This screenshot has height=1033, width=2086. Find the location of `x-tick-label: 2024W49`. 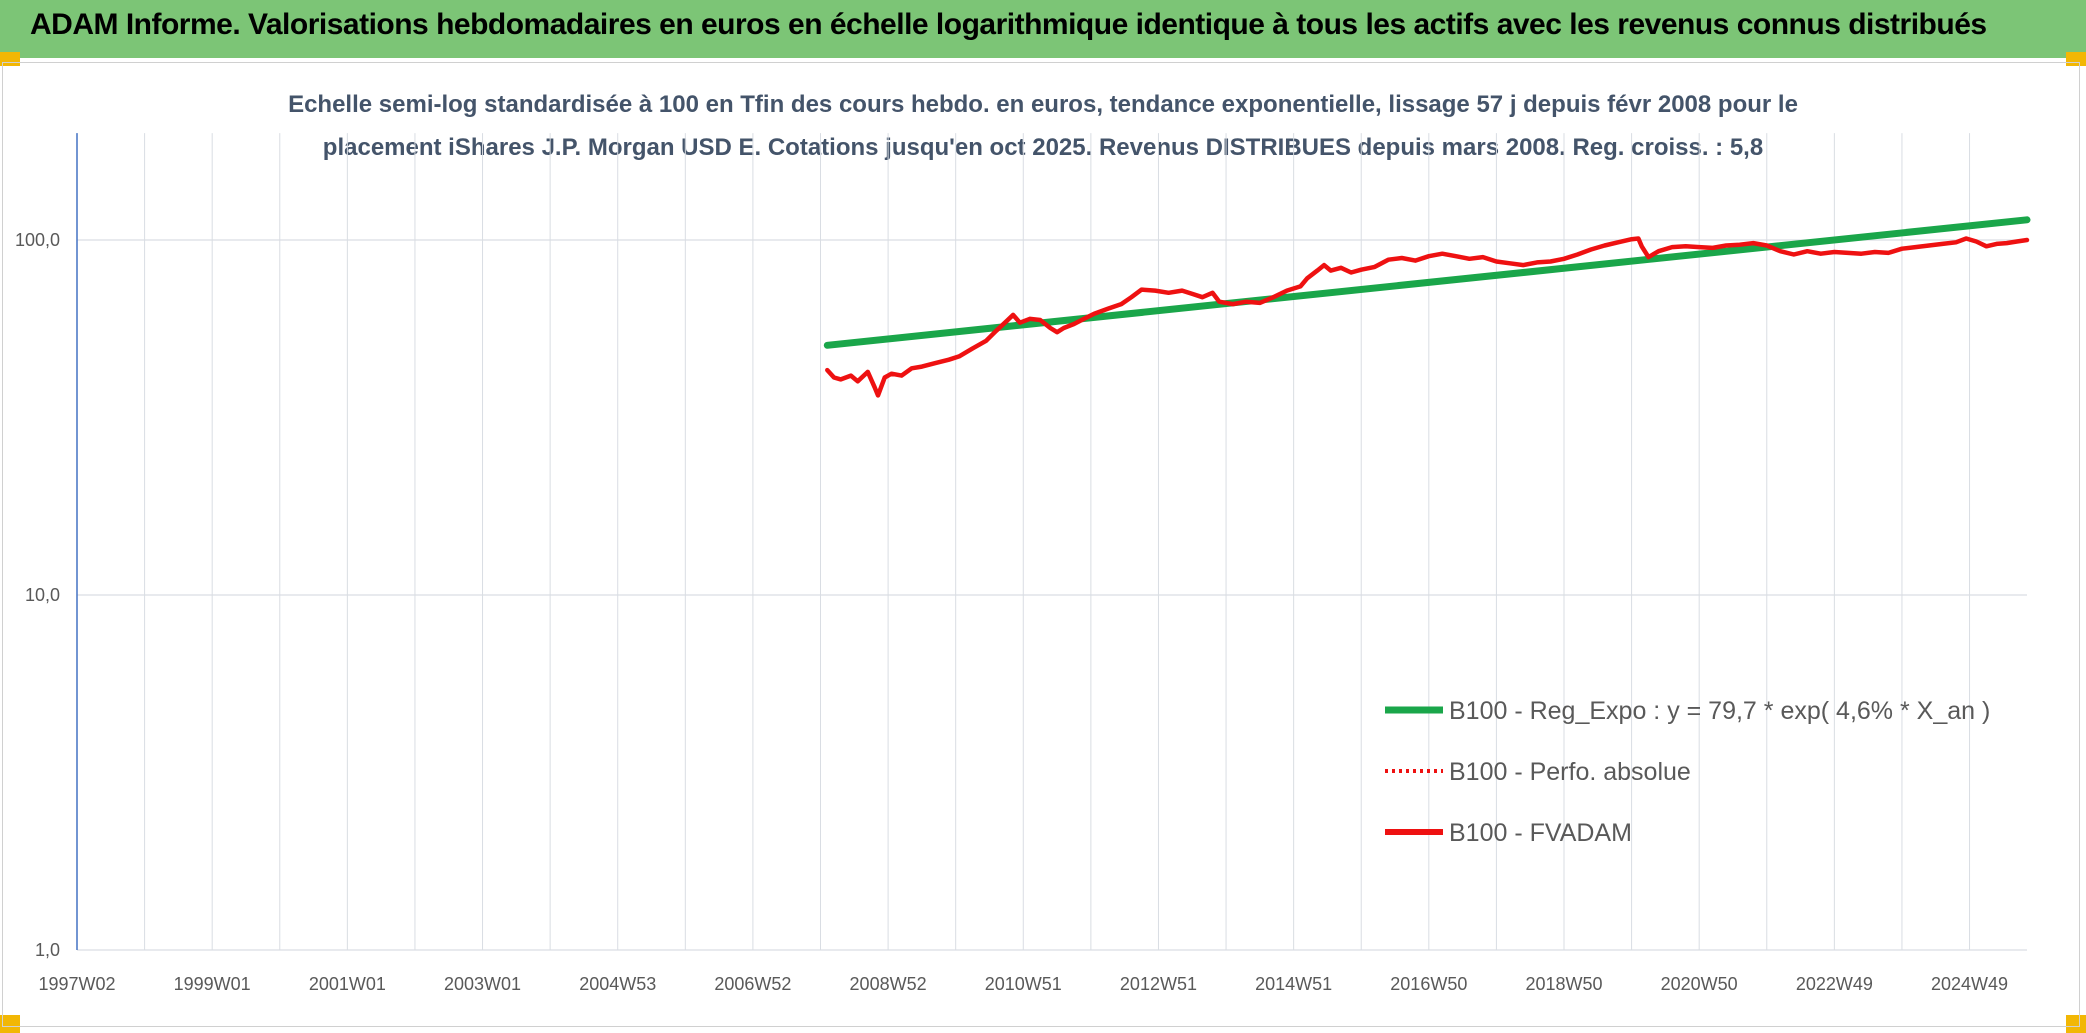

x-tick-label: 2024W49 is located at coordinates (1969, 984).